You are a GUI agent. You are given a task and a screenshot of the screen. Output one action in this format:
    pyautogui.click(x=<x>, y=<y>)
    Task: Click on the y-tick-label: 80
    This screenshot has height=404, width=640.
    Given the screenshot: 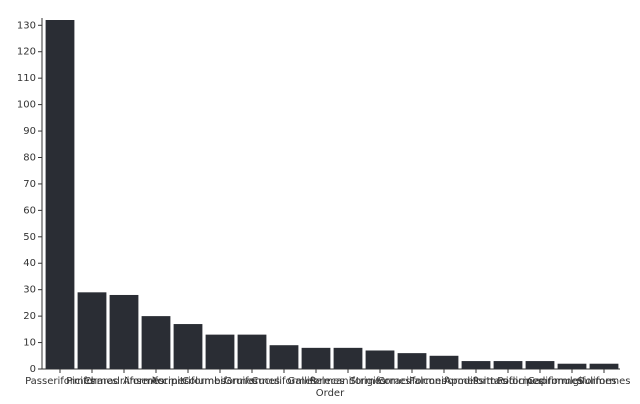 What is the action you would take?
    pyautogui.click(x=29, y=157)
    